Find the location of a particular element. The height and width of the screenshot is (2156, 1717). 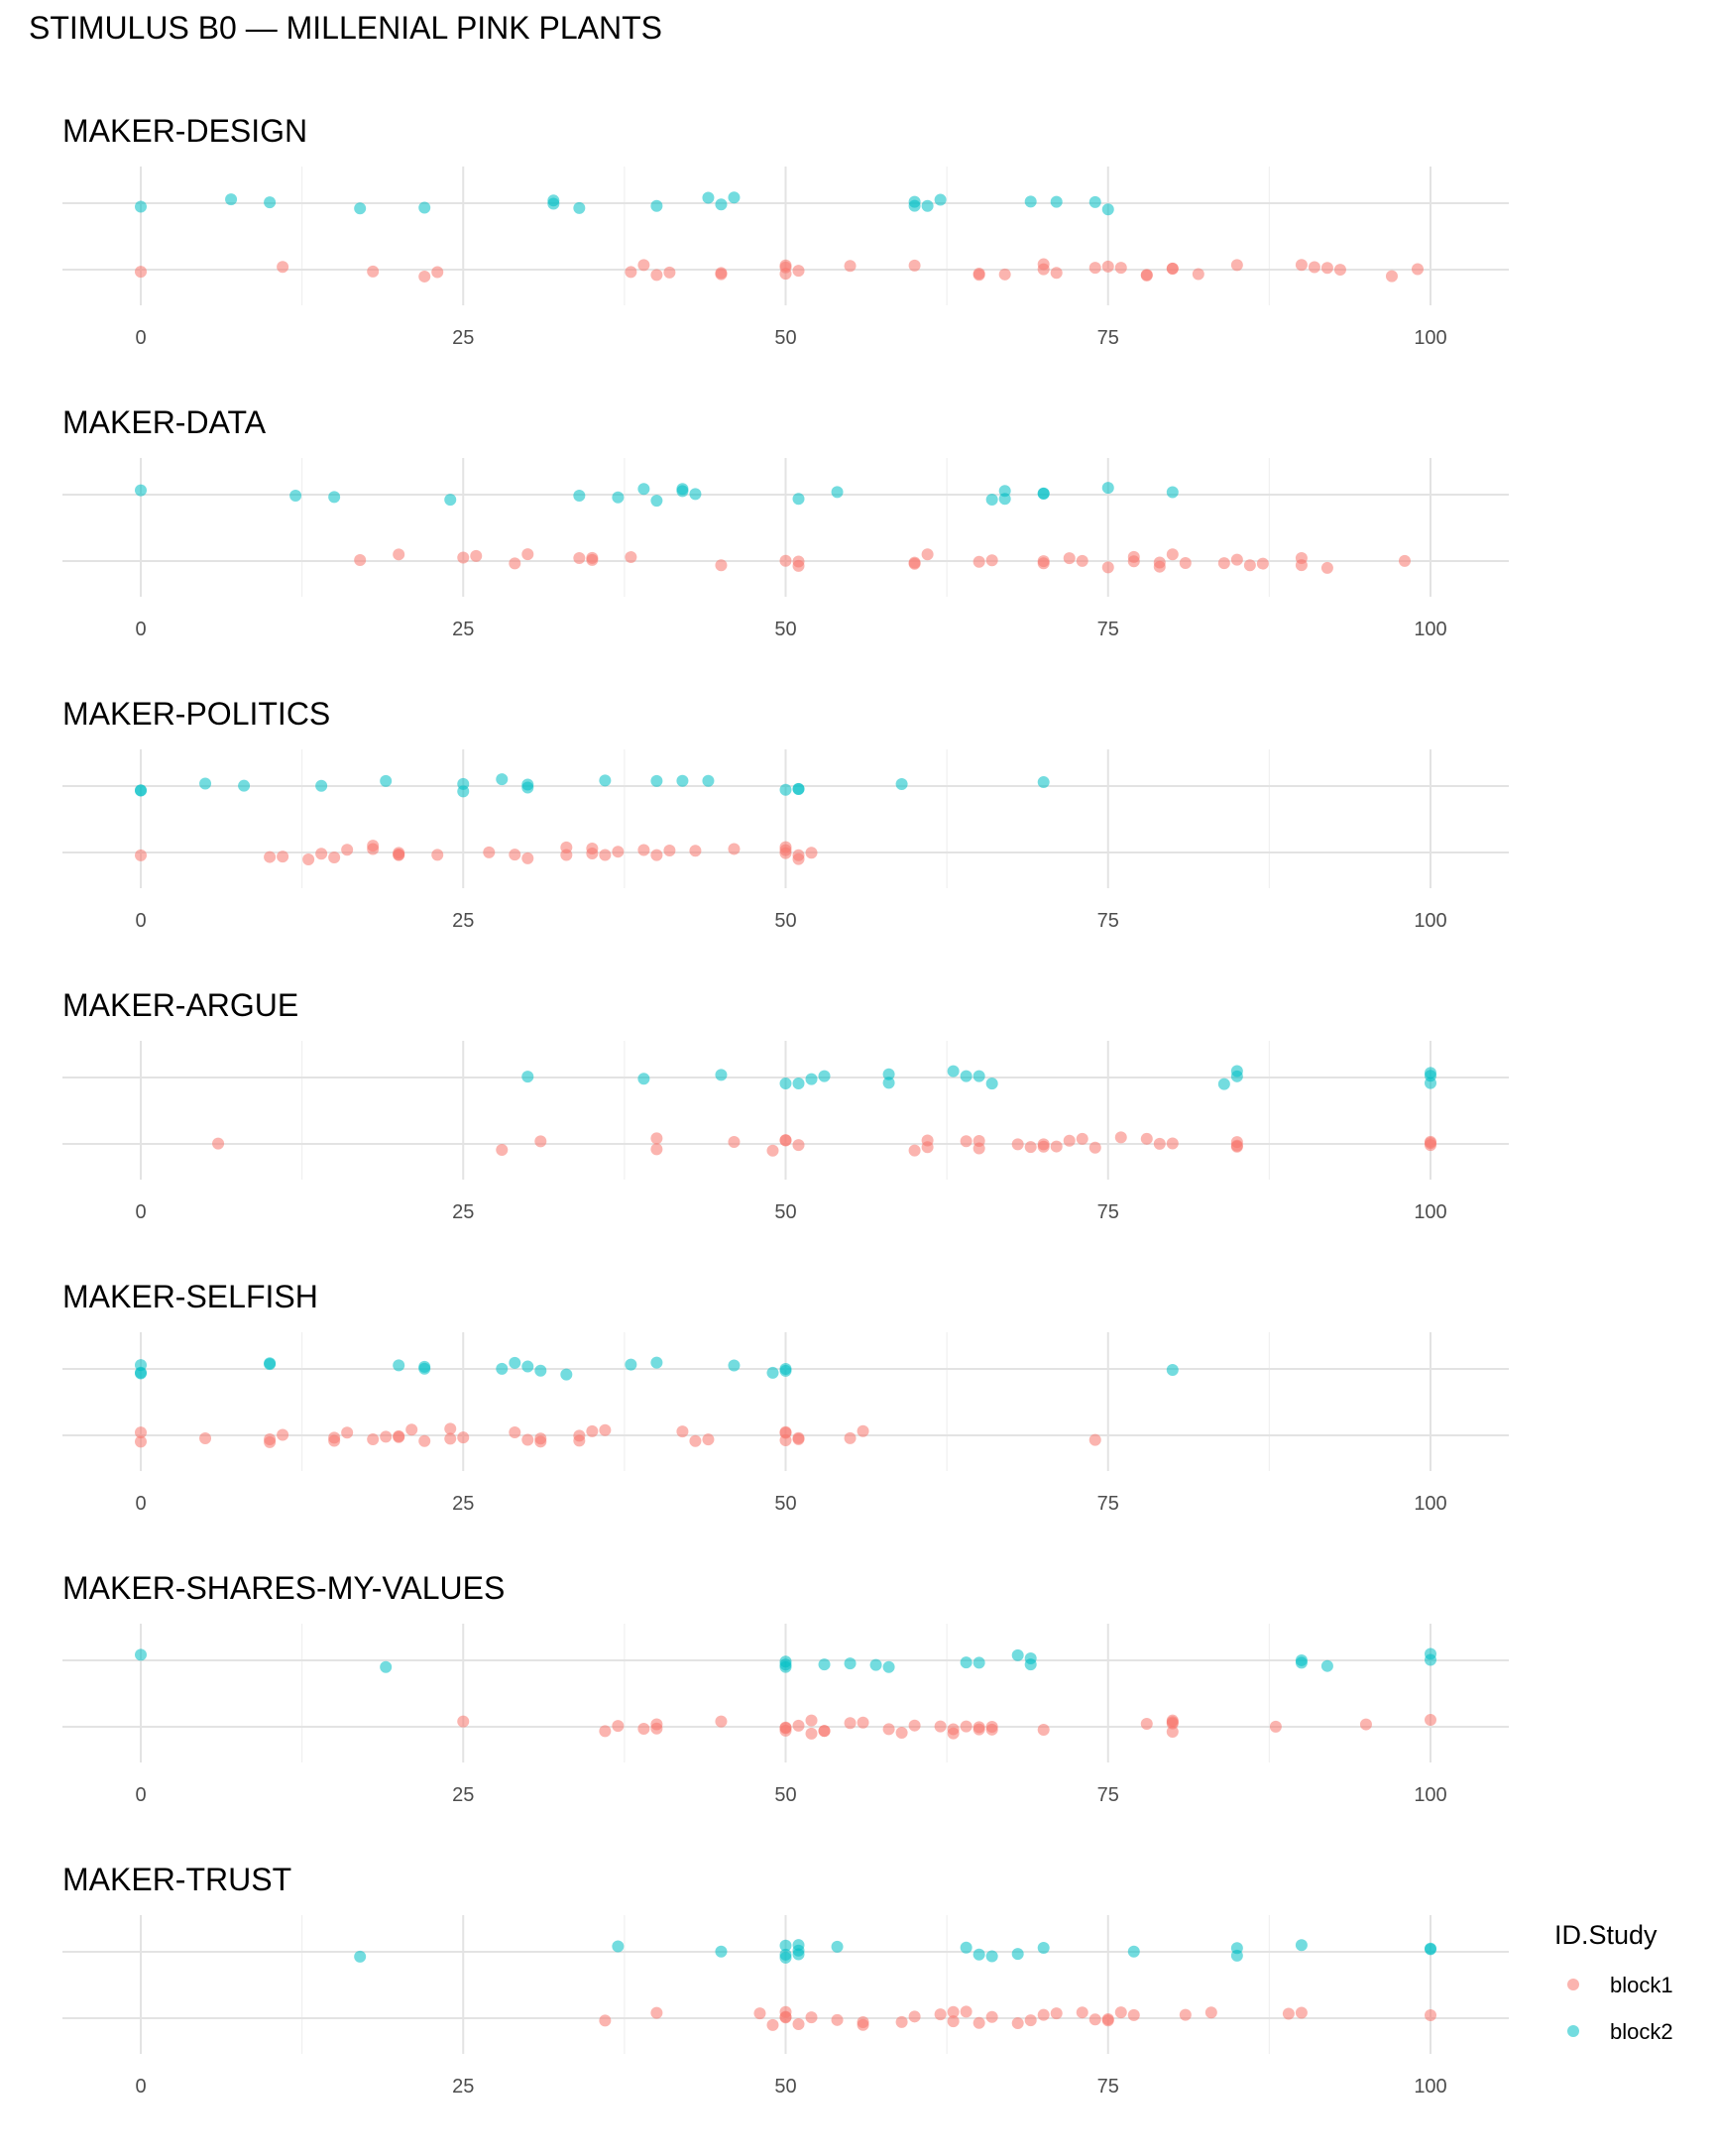

panel-title: MAKER-ARGUE is located at coordinates (180, 1005).